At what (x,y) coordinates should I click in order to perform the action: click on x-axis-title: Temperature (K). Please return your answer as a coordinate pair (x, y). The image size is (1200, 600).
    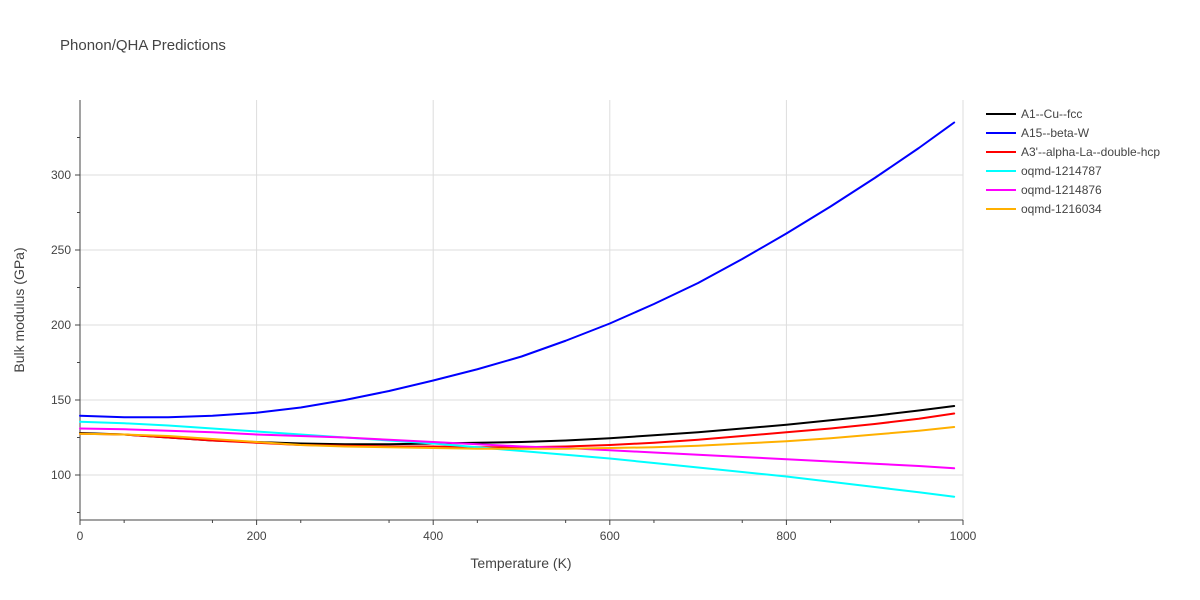
    Looking at the image, I should click on (520, 563).